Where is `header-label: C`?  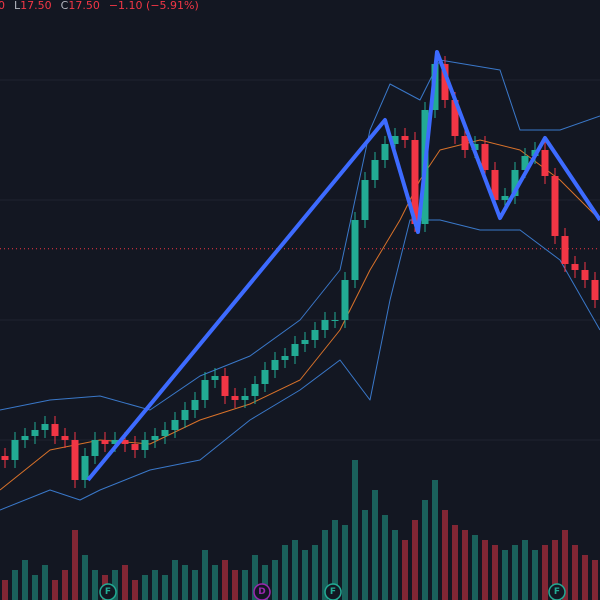 header-label: C is located at coordinates (65, 6).